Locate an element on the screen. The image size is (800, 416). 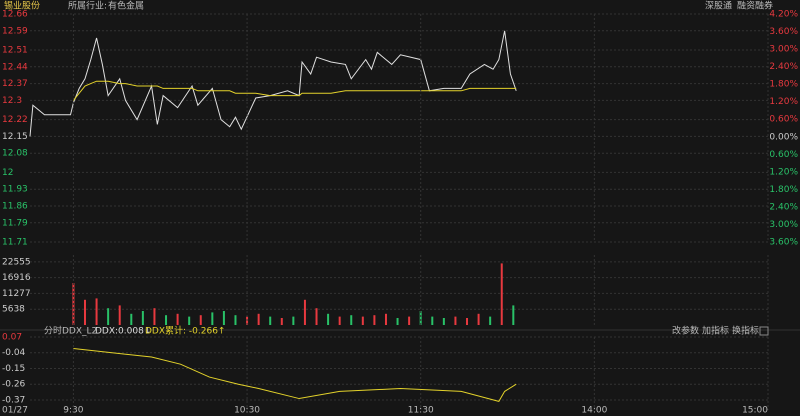
y-tick-label: 11277 is located at coordinates (16, 294).